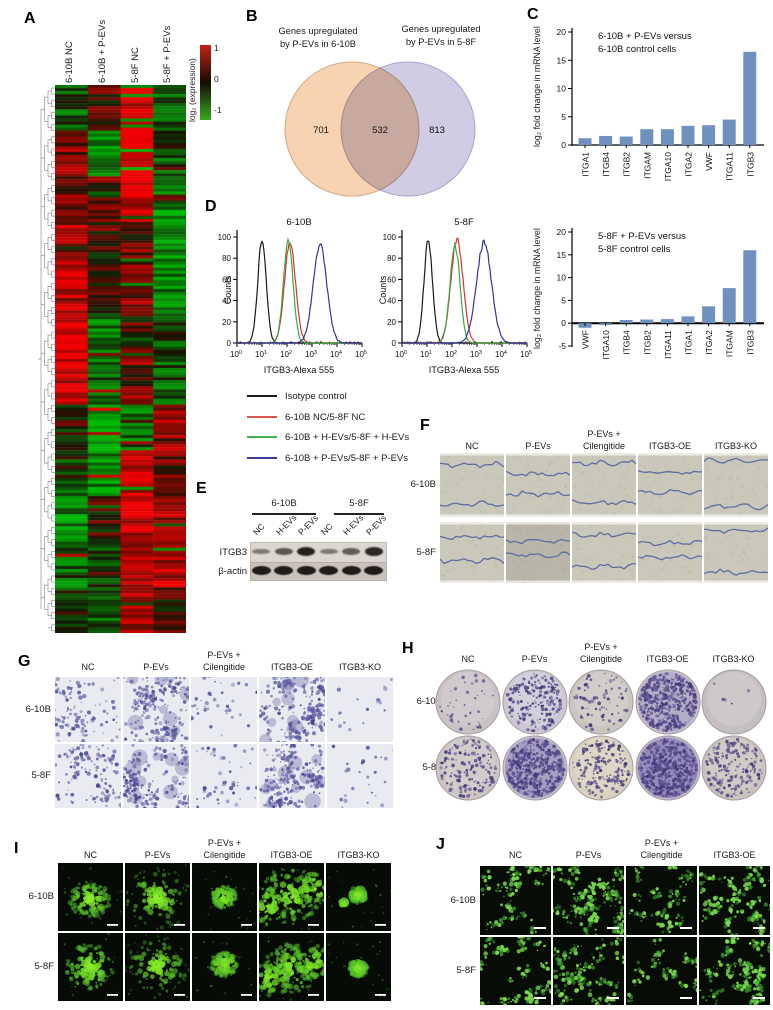 The width and height of the screenshot is (773, 1010). I want to click on colorbar-tick-neg1: -1, so click(218, 110).